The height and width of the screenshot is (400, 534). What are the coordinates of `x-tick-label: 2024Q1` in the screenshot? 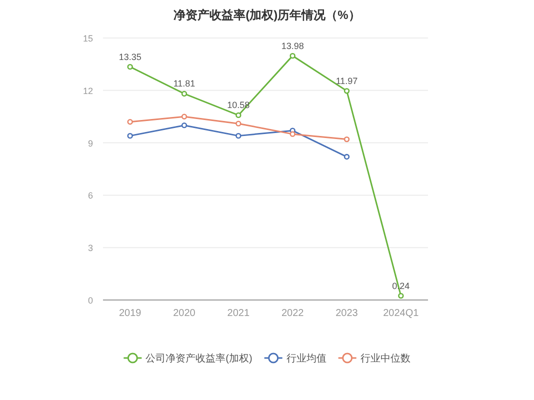 It's located at (401, 313).